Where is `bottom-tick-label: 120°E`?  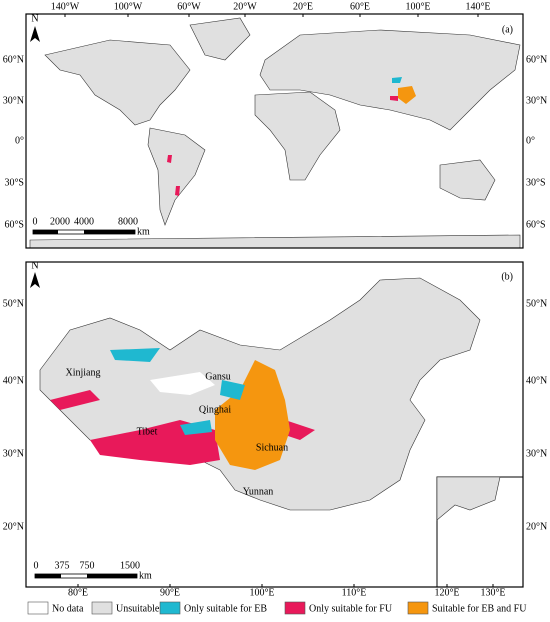
bottom-tick-label: 120°E is located at coordinates (446, 592).